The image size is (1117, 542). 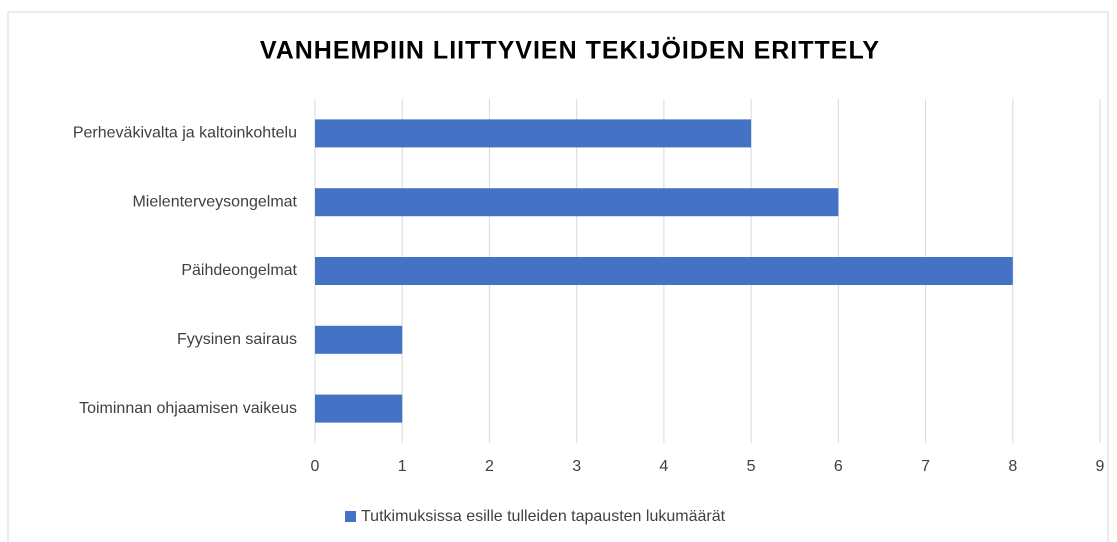 What do you see at coordinates (188, 408) in the screenshot?
I see `y-tick-label: Toiminnan ohjaamisen vaikeus` at bounding box center [188, 408].